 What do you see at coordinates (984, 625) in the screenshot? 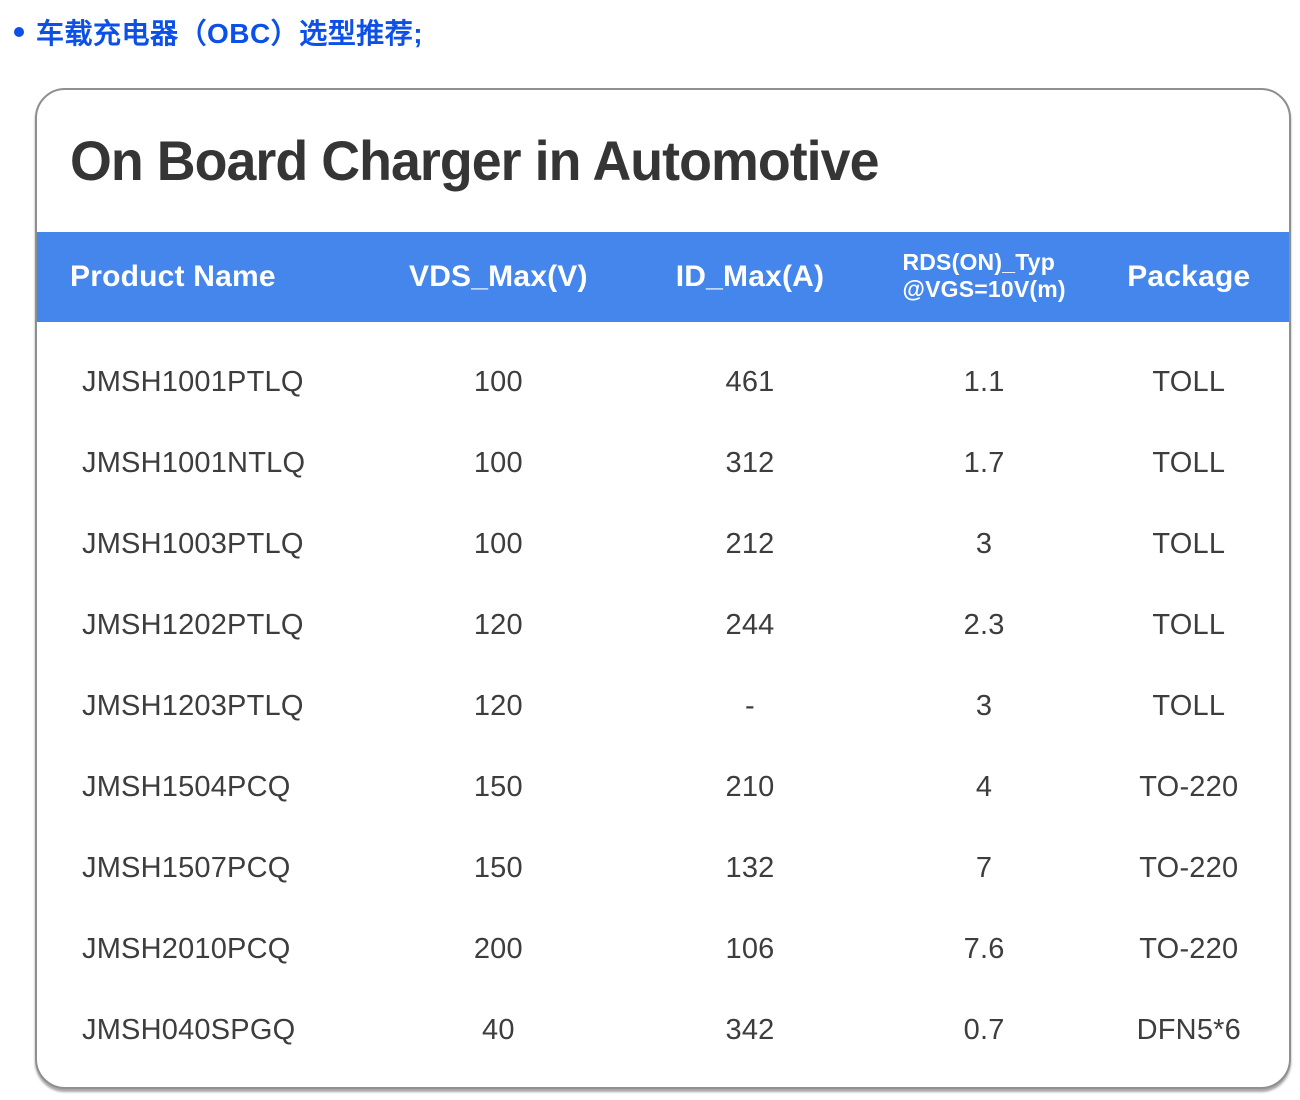
I see `cell-rds-on: 2.3` at bounding box center [984, 625].